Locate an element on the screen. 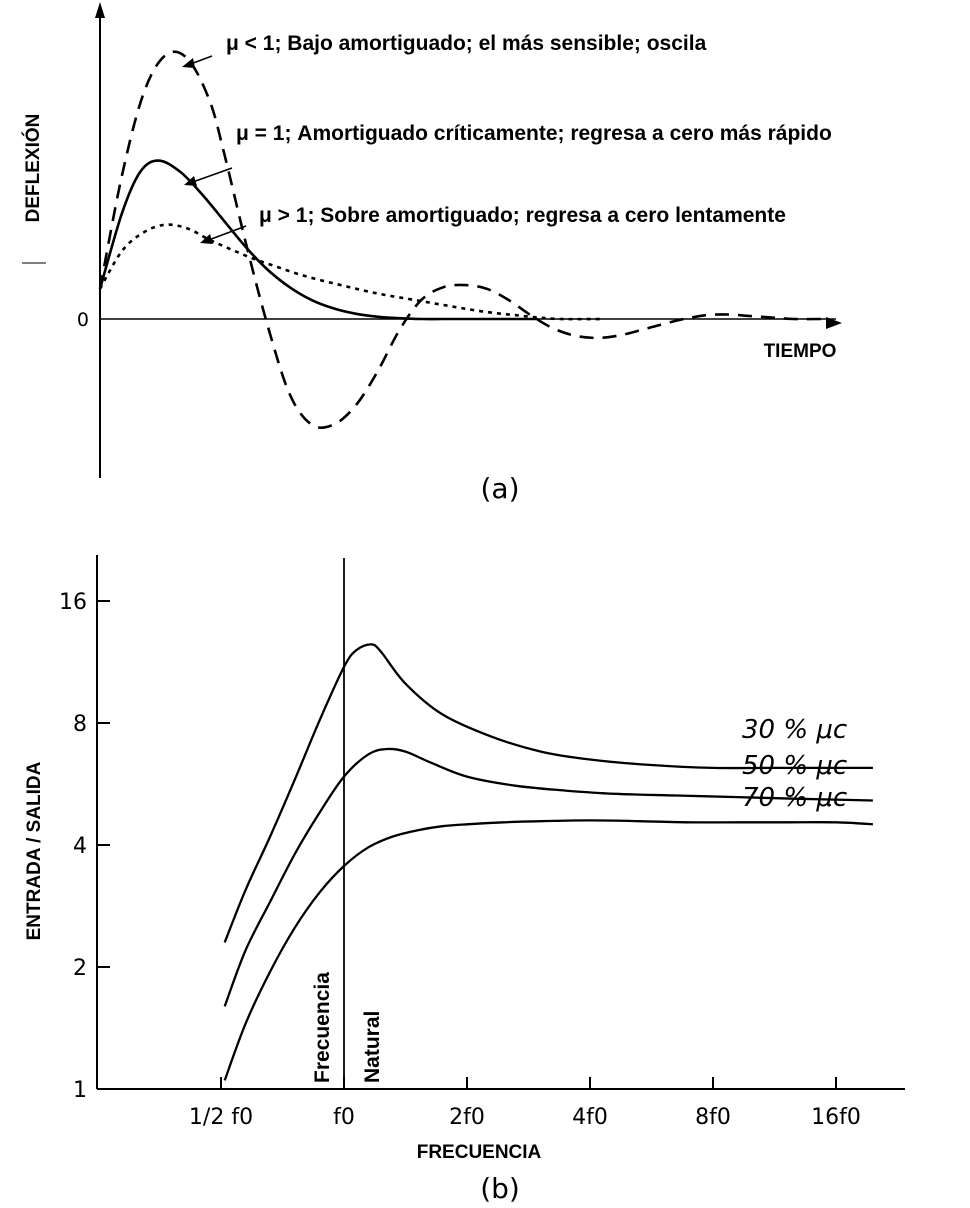  panel-a-y-axis-arrow is located at coordinates (100, 10).